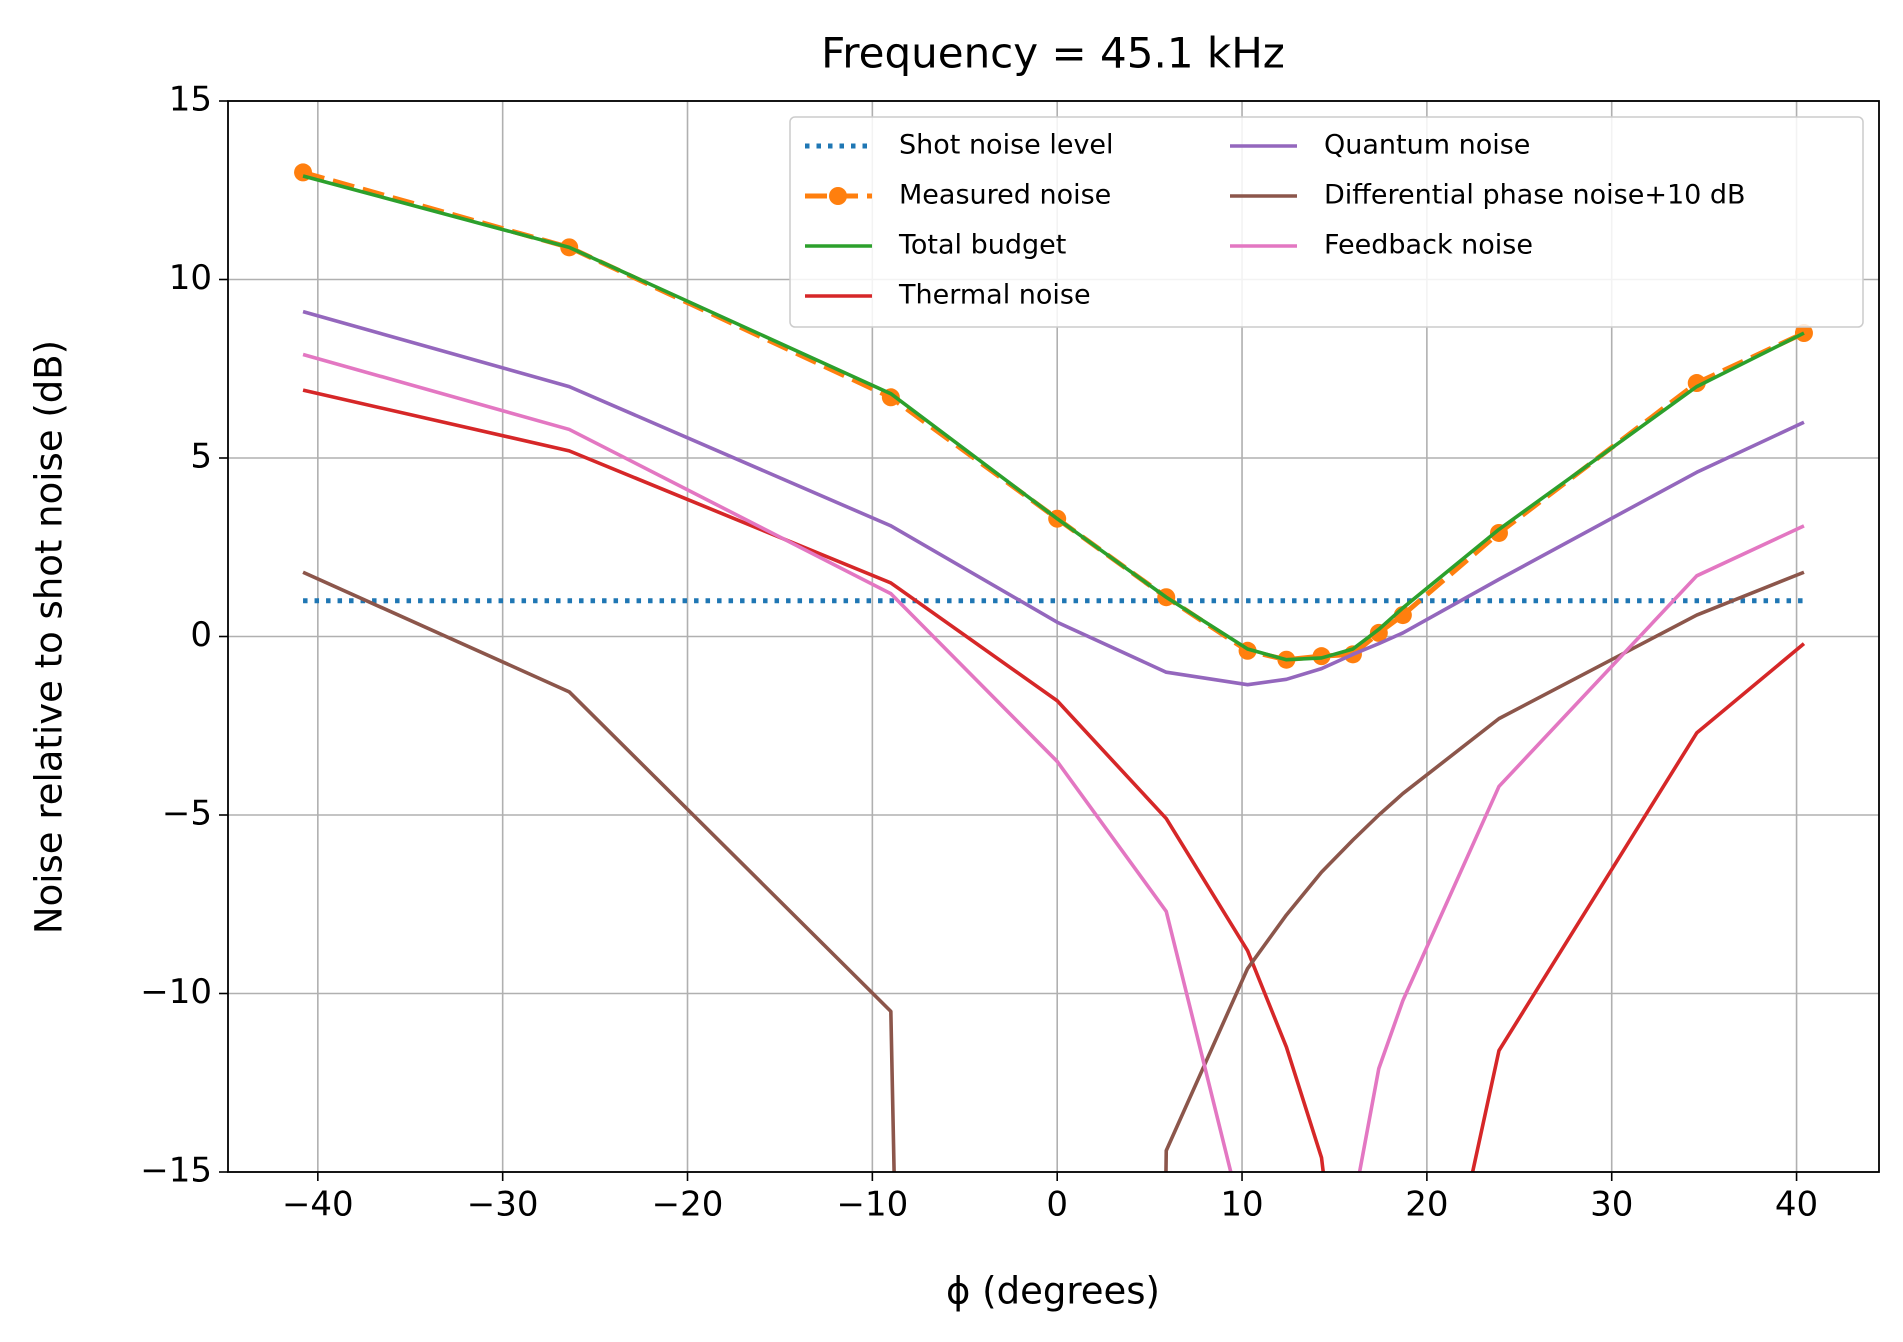 This screenshot has width=1903, height=1342. I want to click on x-tick-label: 20, so click(1426, 1205).